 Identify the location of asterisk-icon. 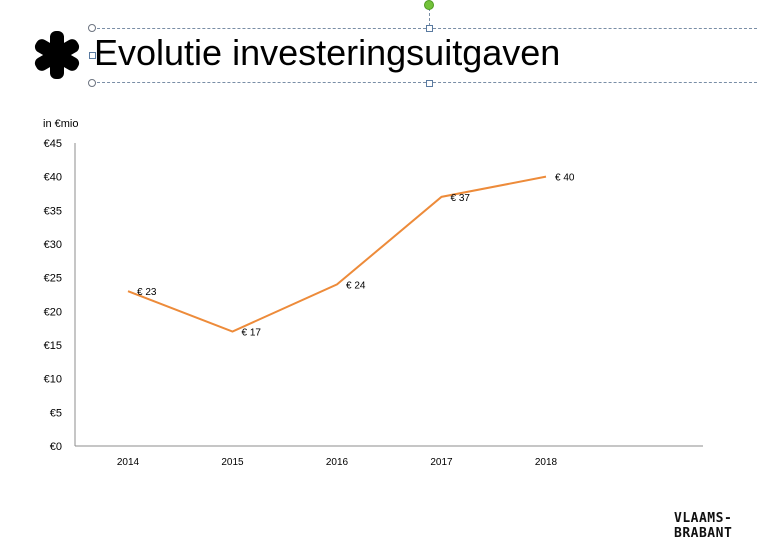
(57, 55).